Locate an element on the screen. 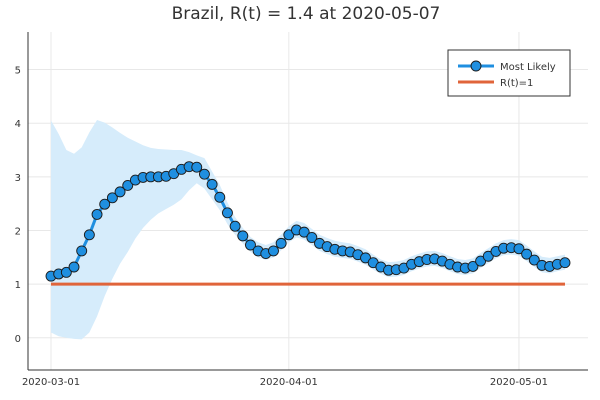 The width and height of the screenshot is (600, 400). y-tick-label: 0 is located at coordinates (18, 339).